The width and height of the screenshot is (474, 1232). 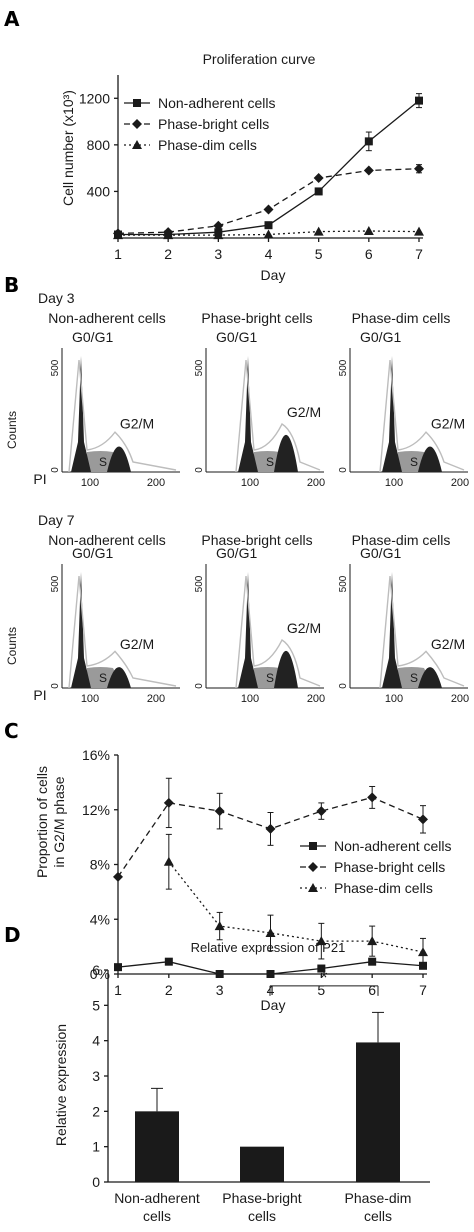 I want to click on y-tick-label: 4%, so click(x=100, y=919).